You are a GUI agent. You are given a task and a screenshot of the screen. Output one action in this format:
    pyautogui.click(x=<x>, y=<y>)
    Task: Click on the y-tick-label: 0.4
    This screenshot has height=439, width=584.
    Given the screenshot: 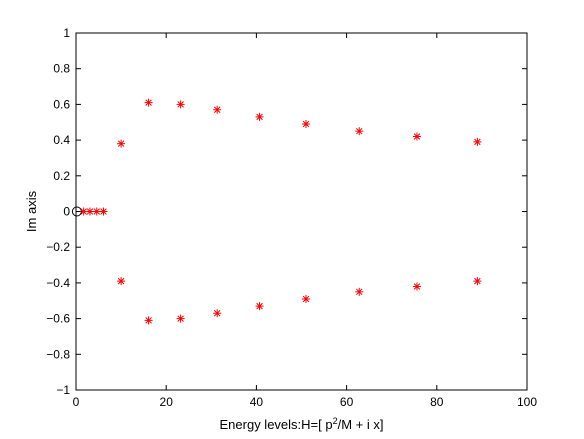 What is the action you would take?
    pyautogui.click(x=61, y=140)
    